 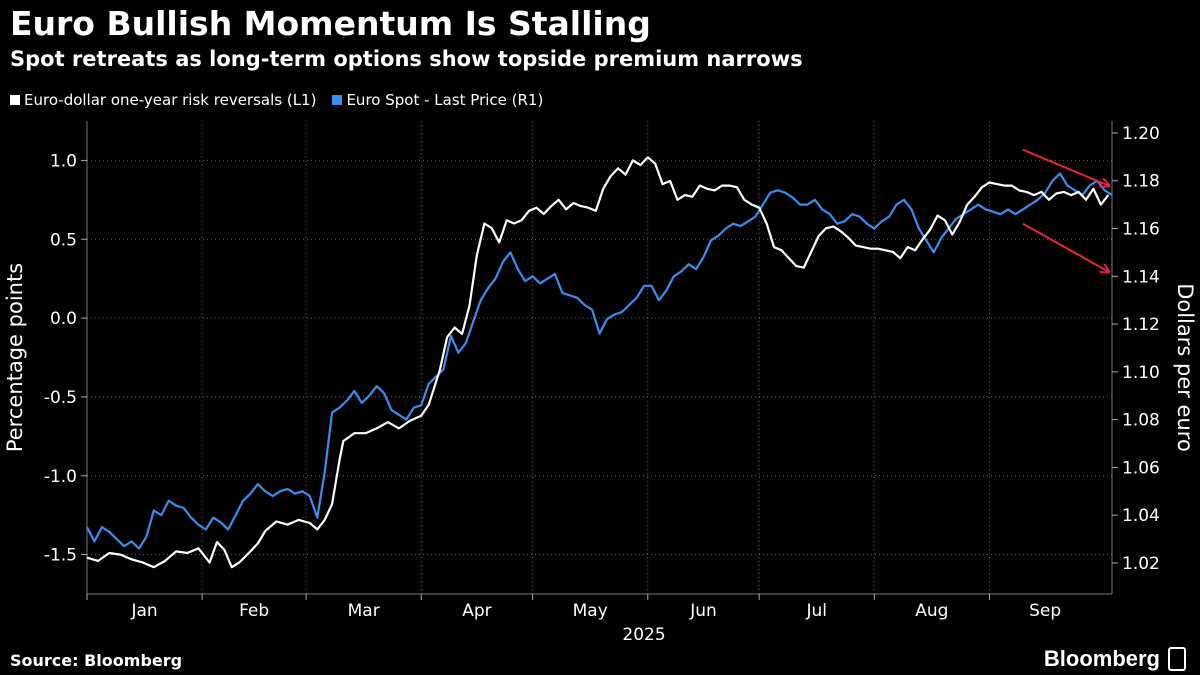 I want to click on x-tick-label: May, so click(x=590, y=611).